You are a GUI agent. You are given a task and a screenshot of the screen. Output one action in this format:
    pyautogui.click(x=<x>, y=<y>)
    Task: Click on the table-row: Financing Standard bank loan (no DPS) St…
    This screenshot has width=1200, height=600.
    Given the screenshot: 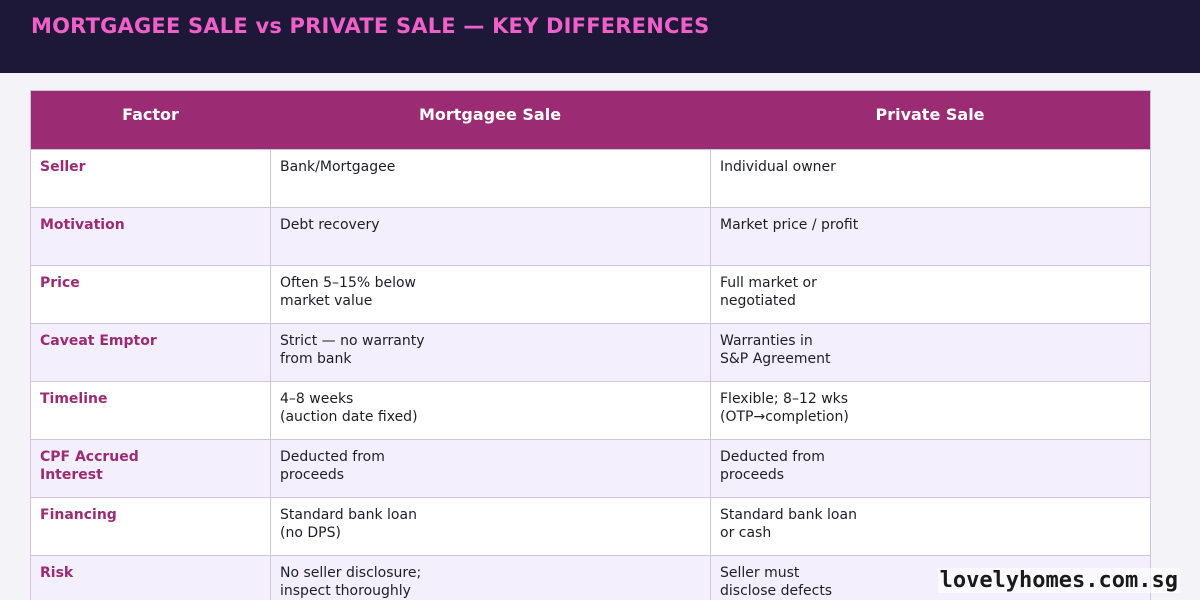 What is the action you would take?
    pyautogui.click(x=590, y=526)
    